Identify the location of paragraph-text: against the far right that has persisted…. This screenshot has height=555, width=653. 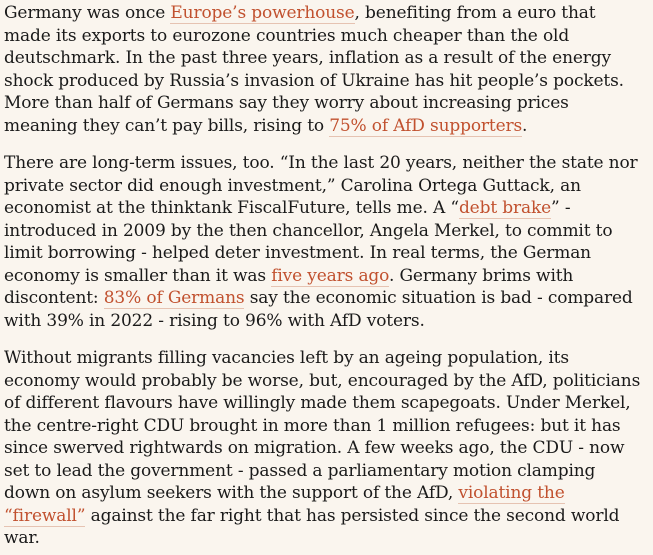
(312, 527).